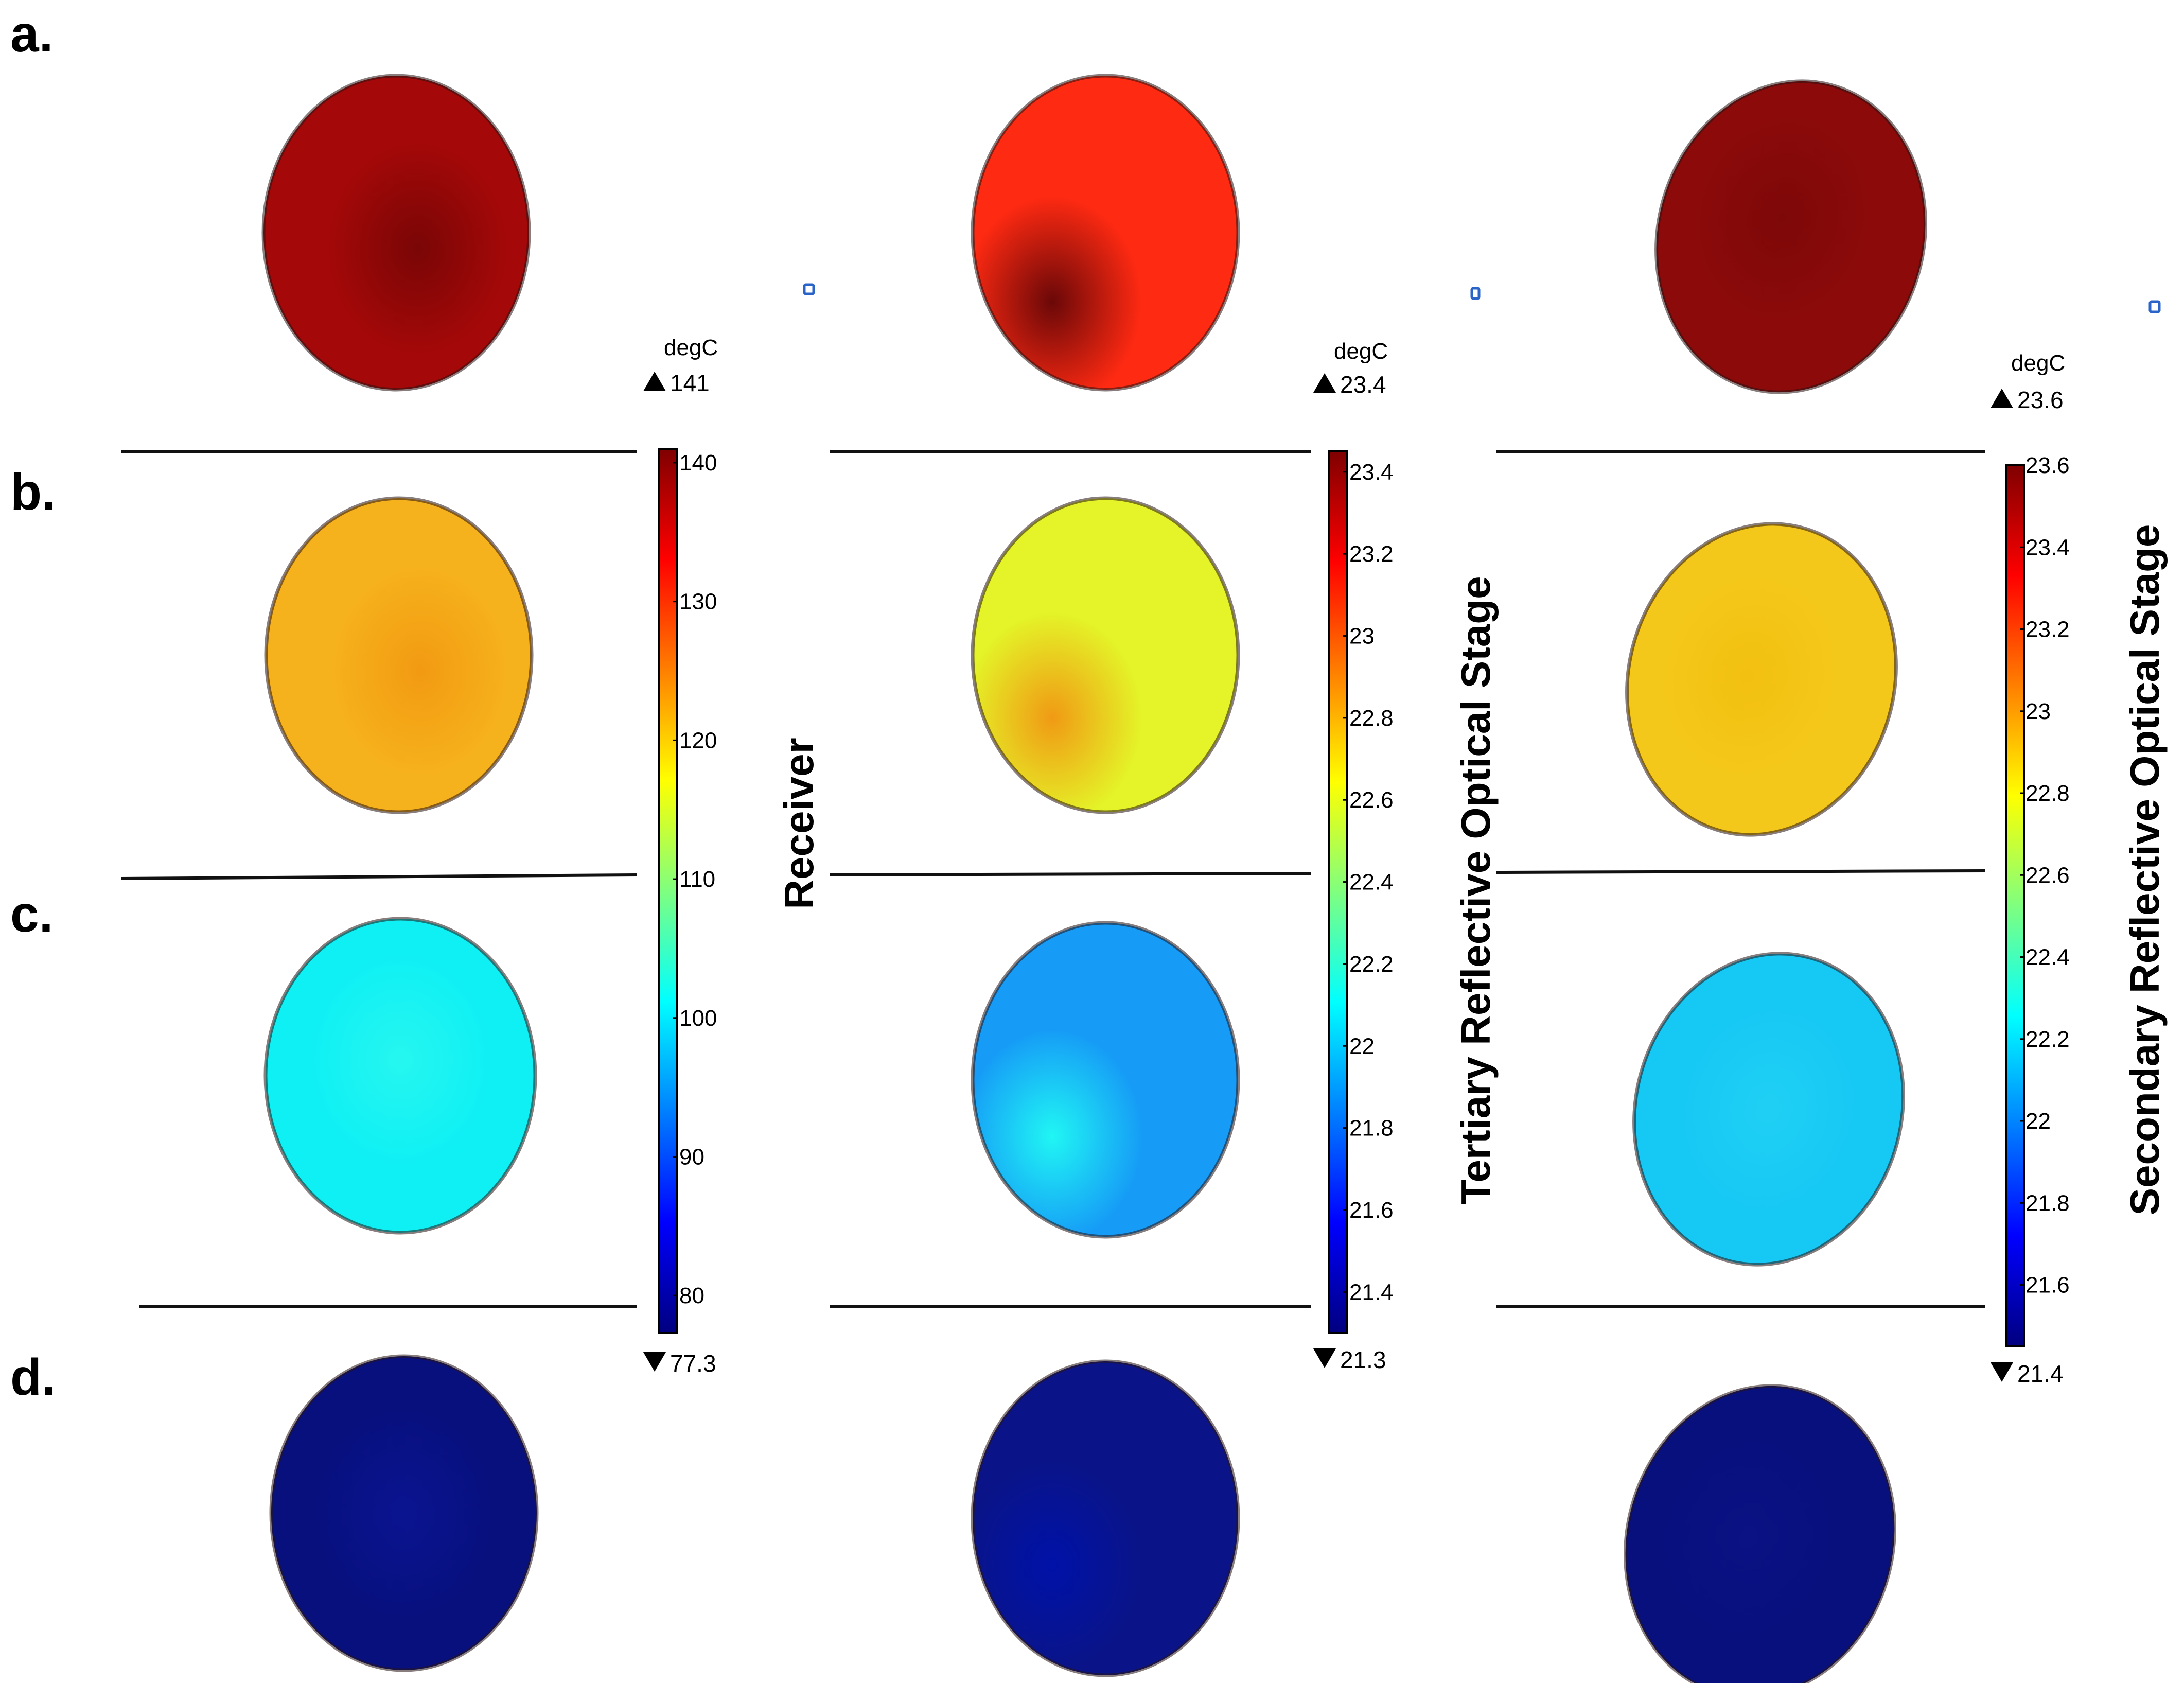 Image resolution: width=2184 pixels, height=1683 pixels. I want to click on colorbar-tick-label: 130, so click(698, 602).